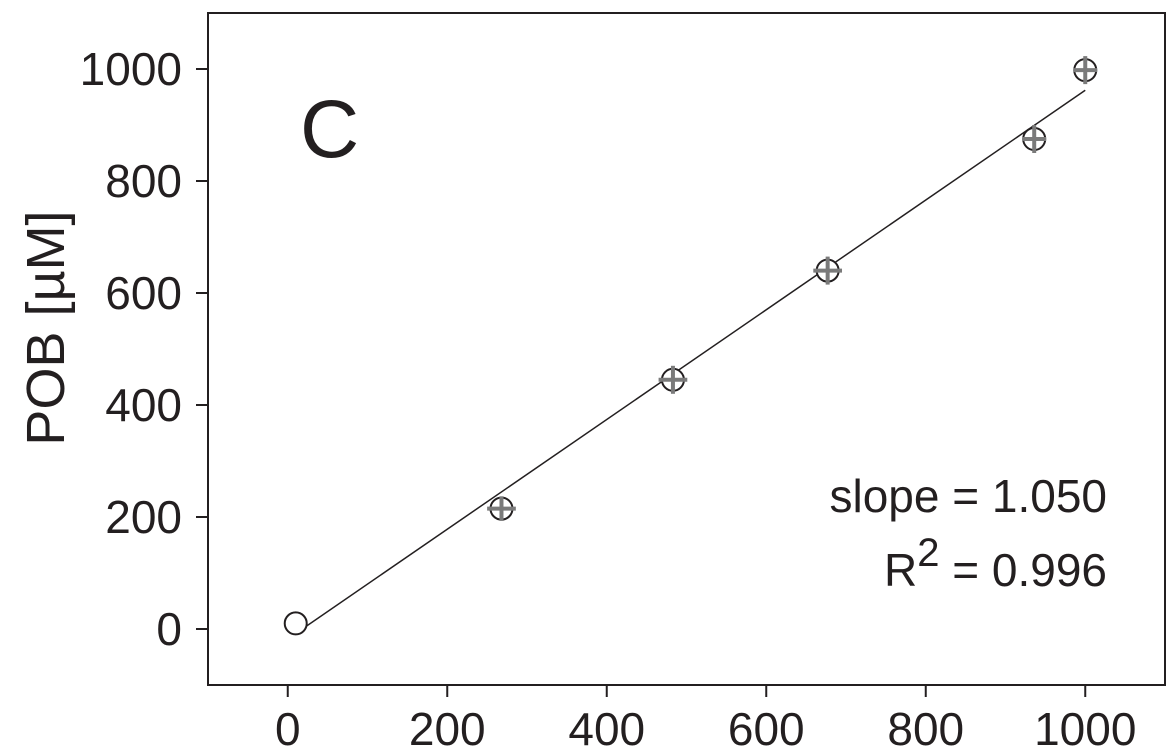 This screenshot has width=1169, height=751. What do you see at coordinates (925, 727) in the screenshot?
I see `x-tick-label: 800` at bounding box center [925, 727].